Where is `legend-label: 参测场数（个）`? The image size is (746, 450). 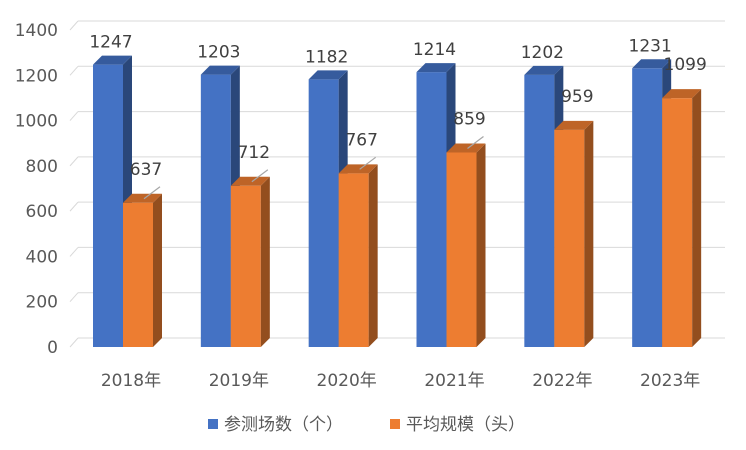 legend-label: 参测场数（个） is located at coordinates (283, 425).